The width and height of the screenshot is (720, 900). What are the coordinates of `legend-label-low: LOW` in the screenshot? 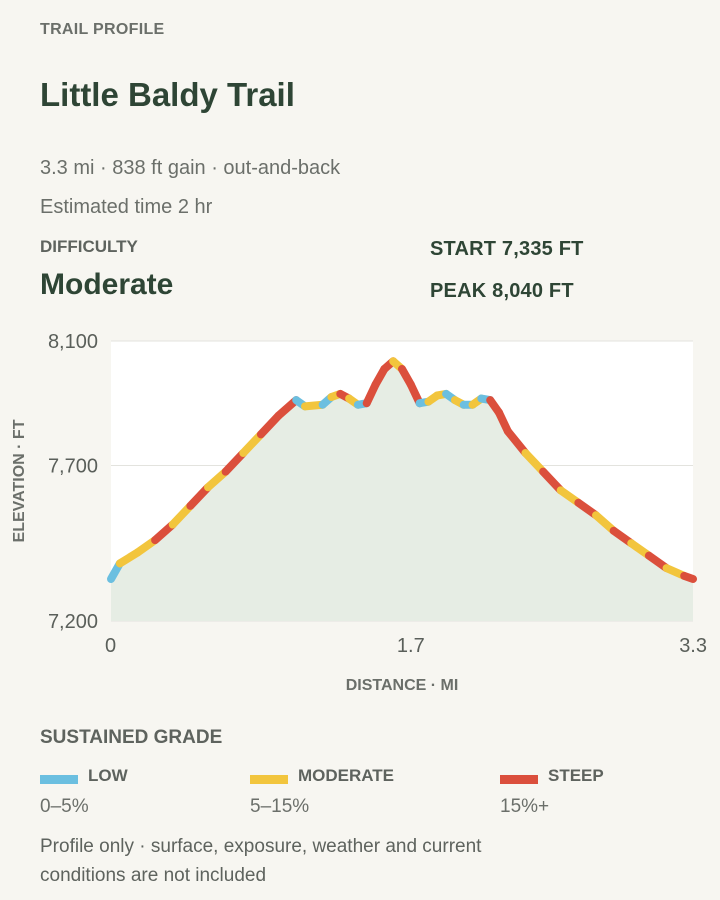 It's located at (108, 775).